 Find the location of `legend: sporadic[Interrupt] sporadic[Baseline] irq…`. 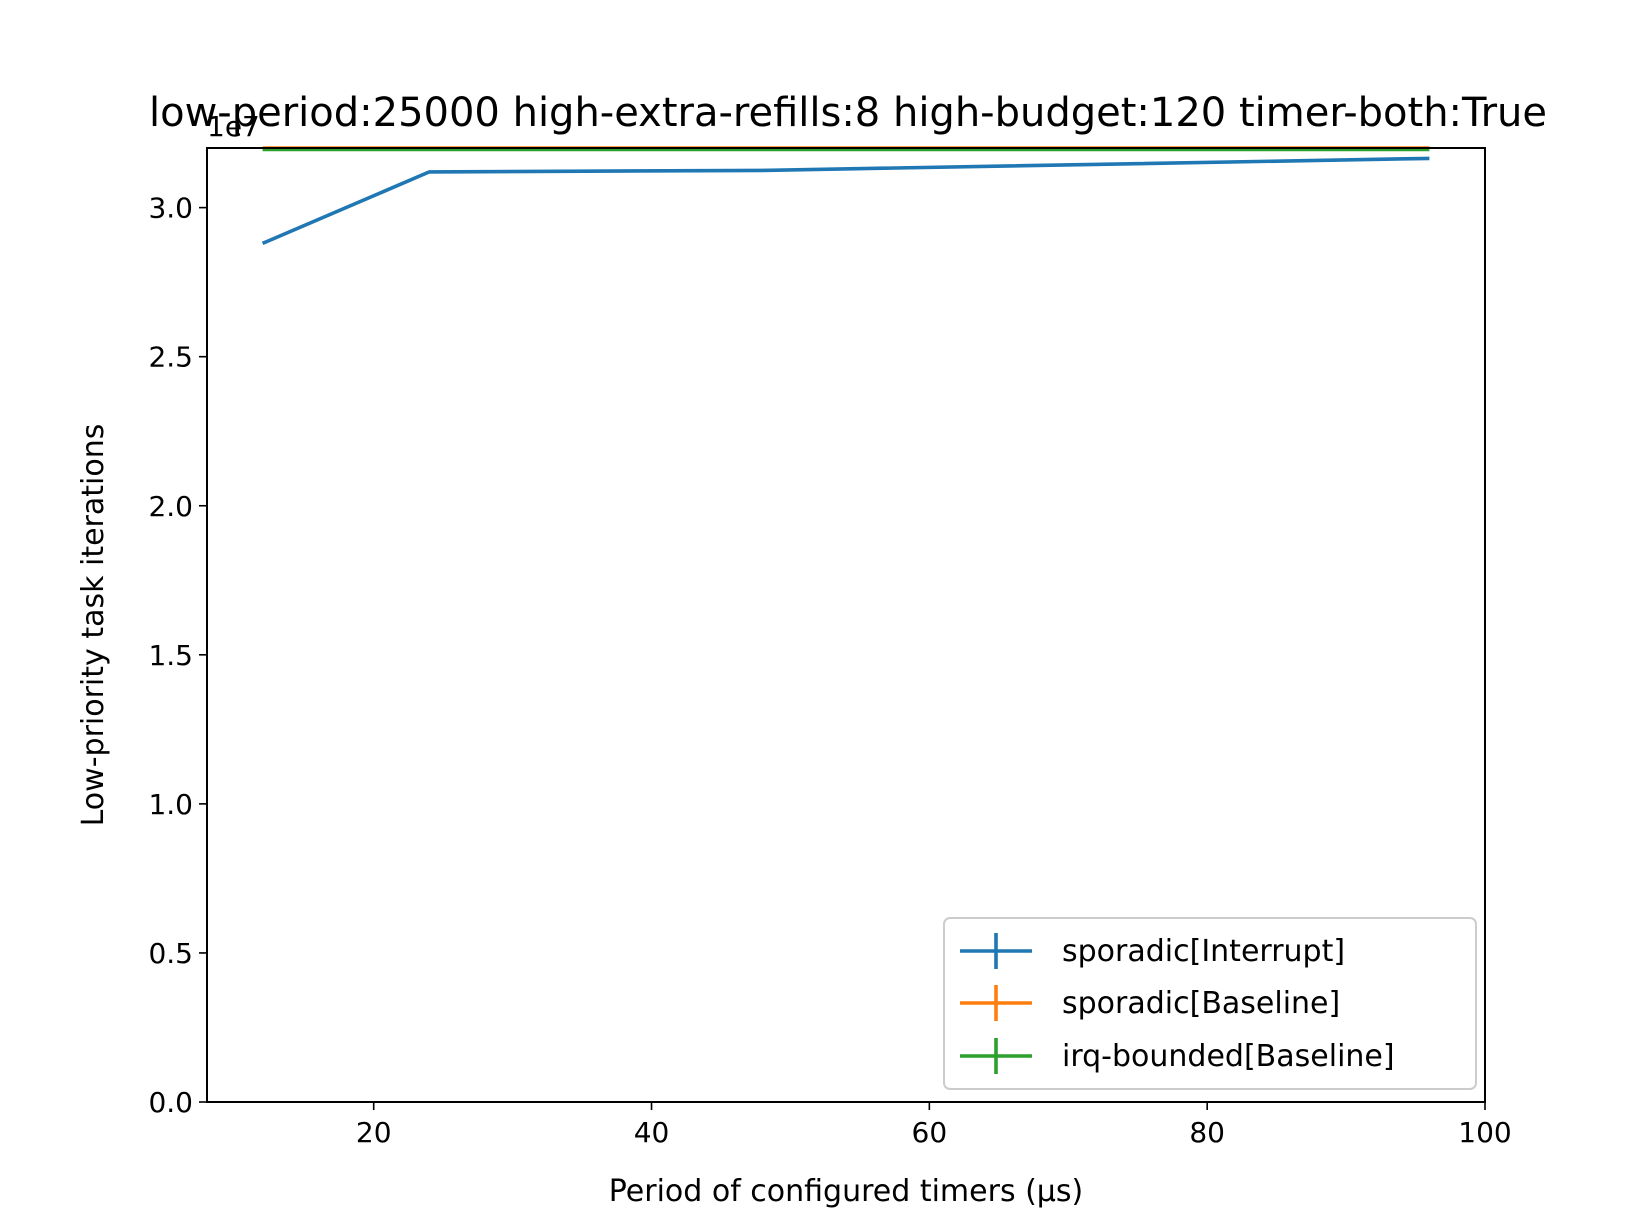

legend: sporadic[Interrupt] sporadic[Baseline] irq… is located at coordinates (1210, 1003).